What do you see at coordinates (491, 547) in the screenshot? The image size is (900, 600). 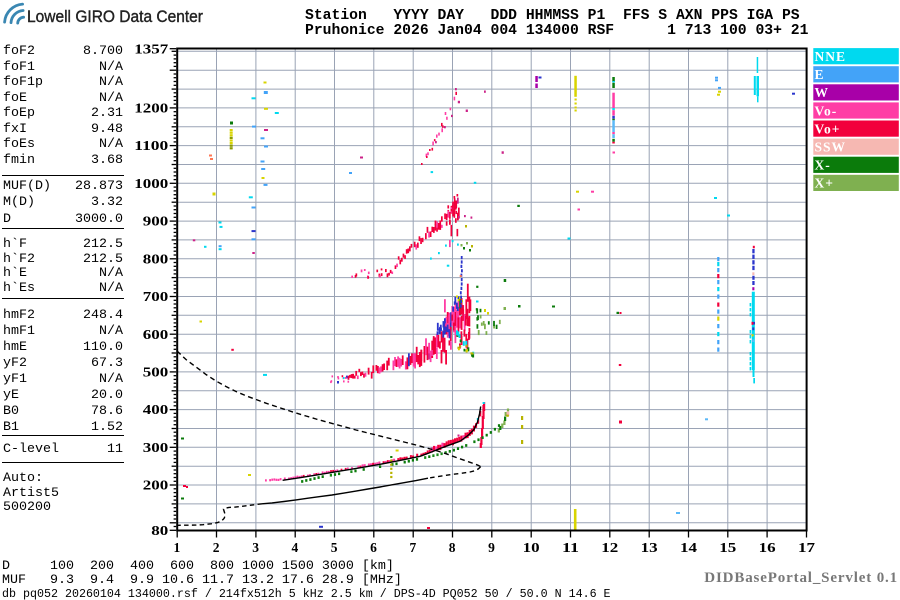 I see `svg-text: 9` at bounding box center [491, 547].